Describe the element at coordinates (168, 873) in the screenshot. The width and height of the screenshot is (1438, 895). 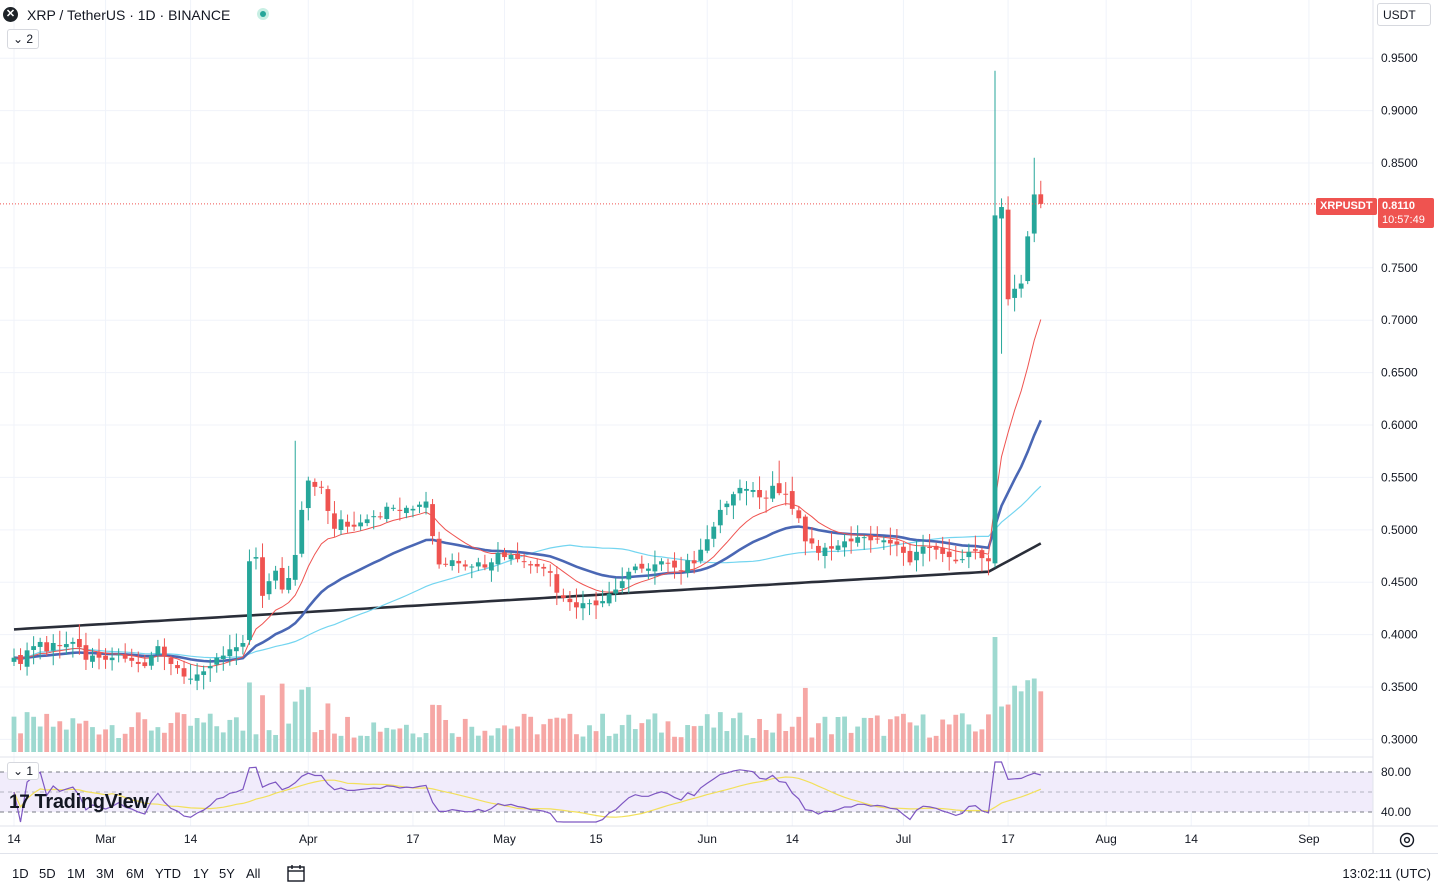
I see `range-ytd-button: YTD` at that location.